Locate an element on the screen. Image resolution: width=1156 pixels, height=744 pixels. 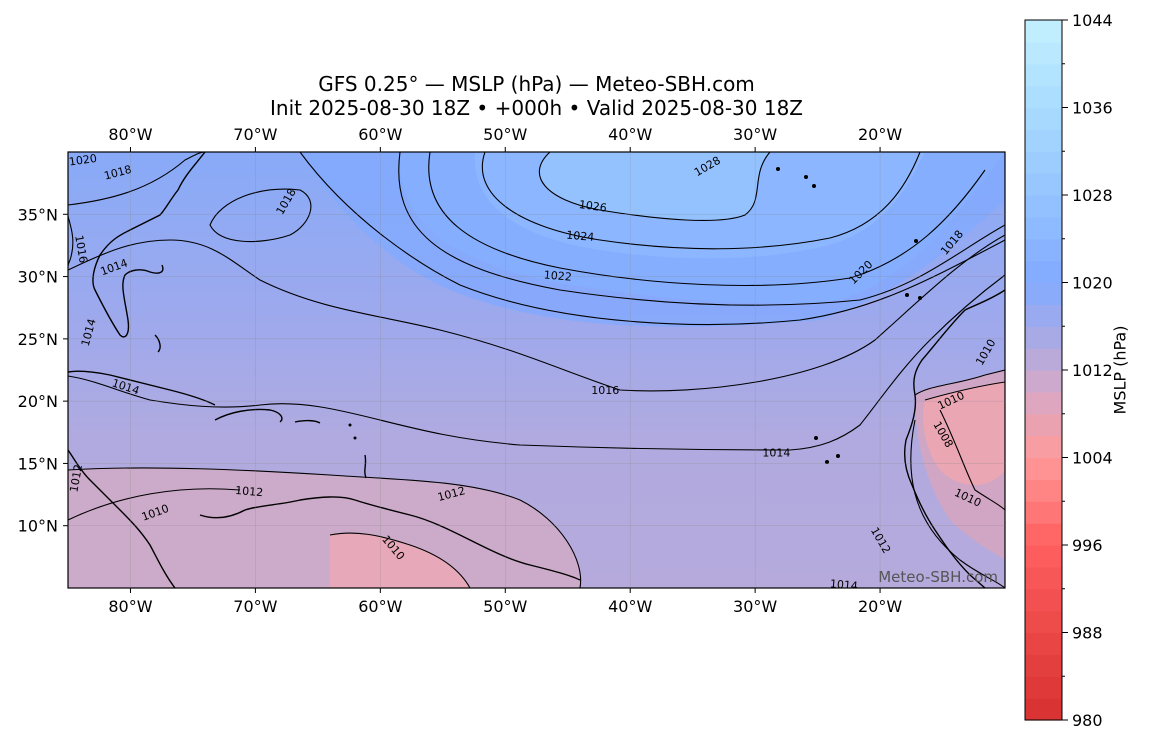
lon-tick-label-top: 40°W is located at coordinates (630, 134).